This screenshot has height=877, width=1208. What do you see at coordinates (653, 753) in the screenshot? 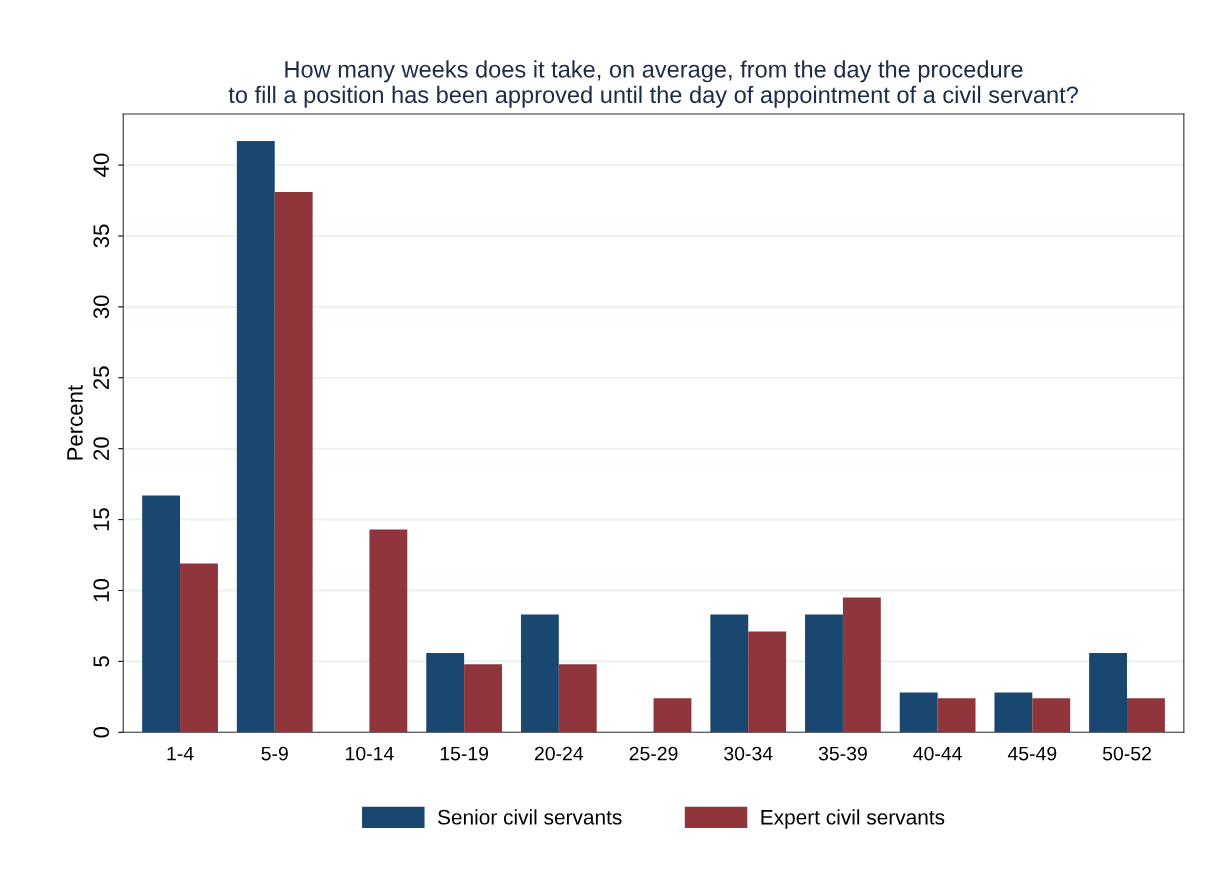
I see `x-tick-label: 25-29` at bounding box center [653, 753].